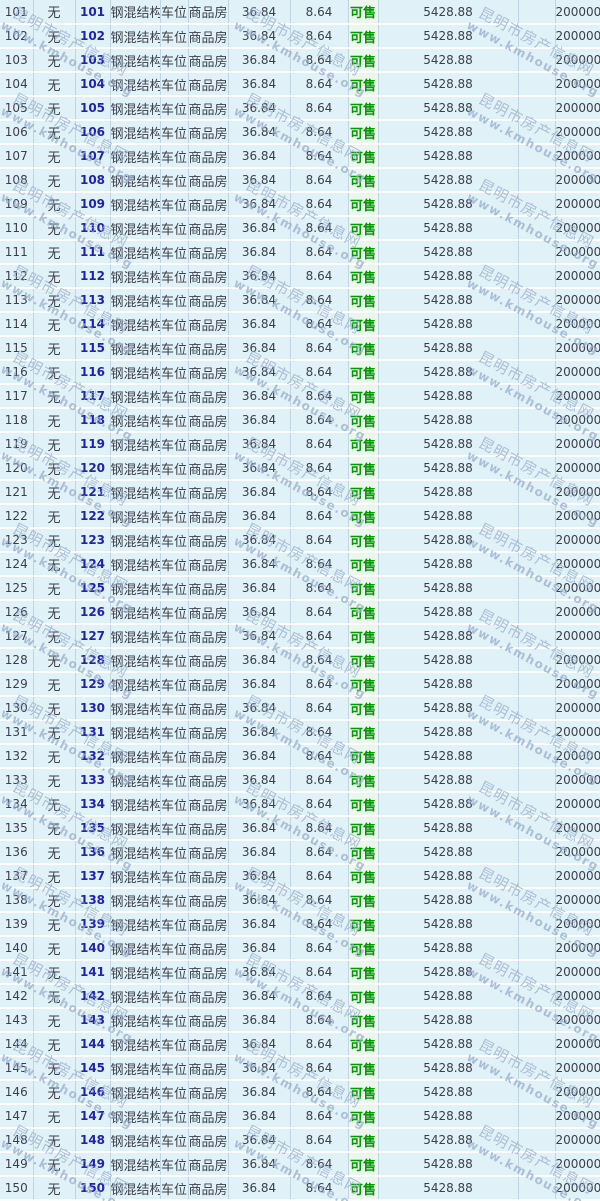 The width and height of the screenshot is (600, 1201). I want to click on unit-number-link: 146, so click(93, 1092).